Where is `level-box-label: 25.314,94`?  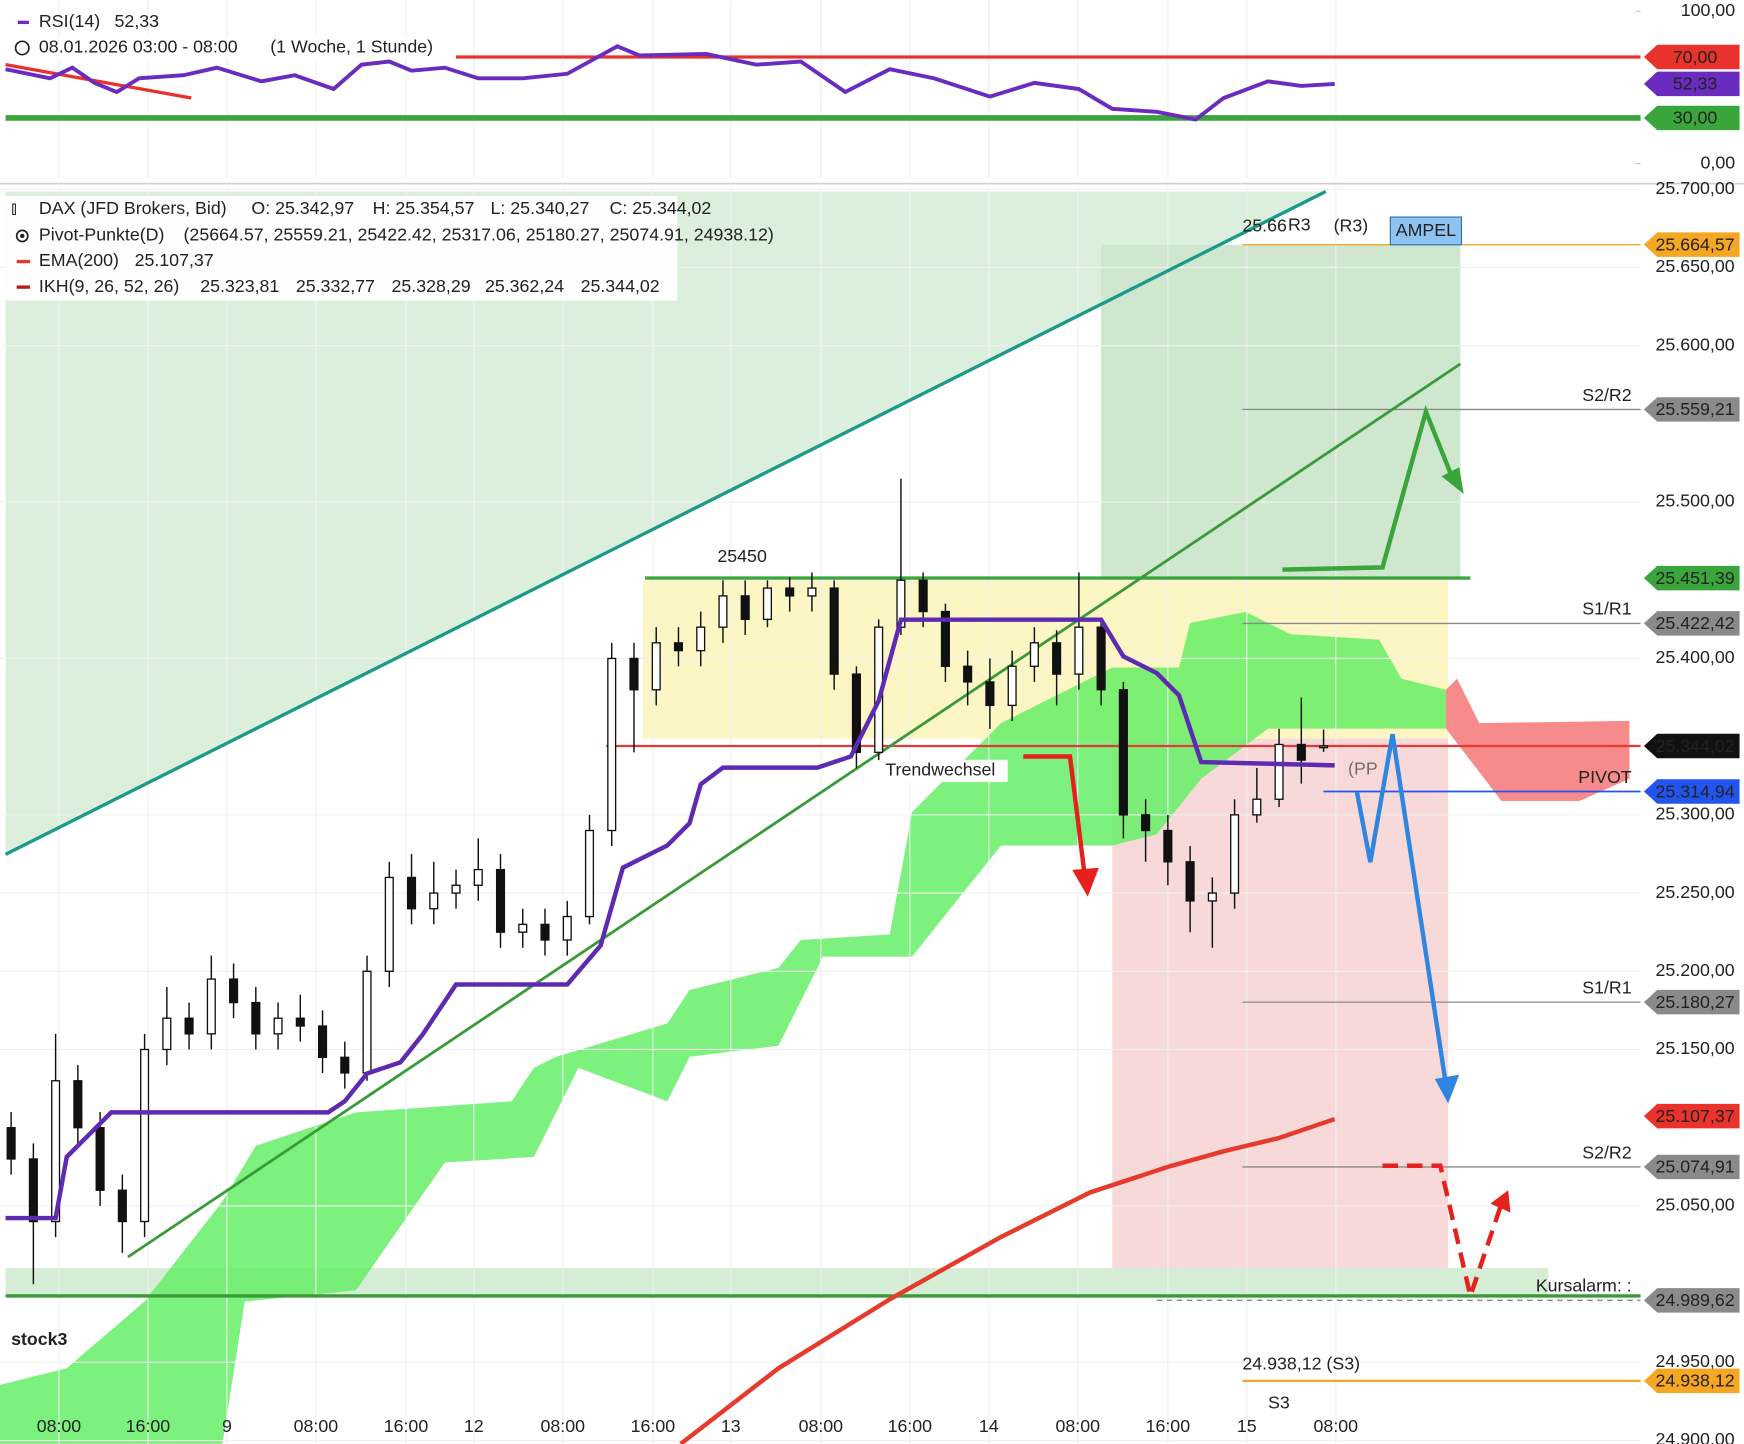
level-box-label: 25.314,94 is located at coordinates (1695, 791).